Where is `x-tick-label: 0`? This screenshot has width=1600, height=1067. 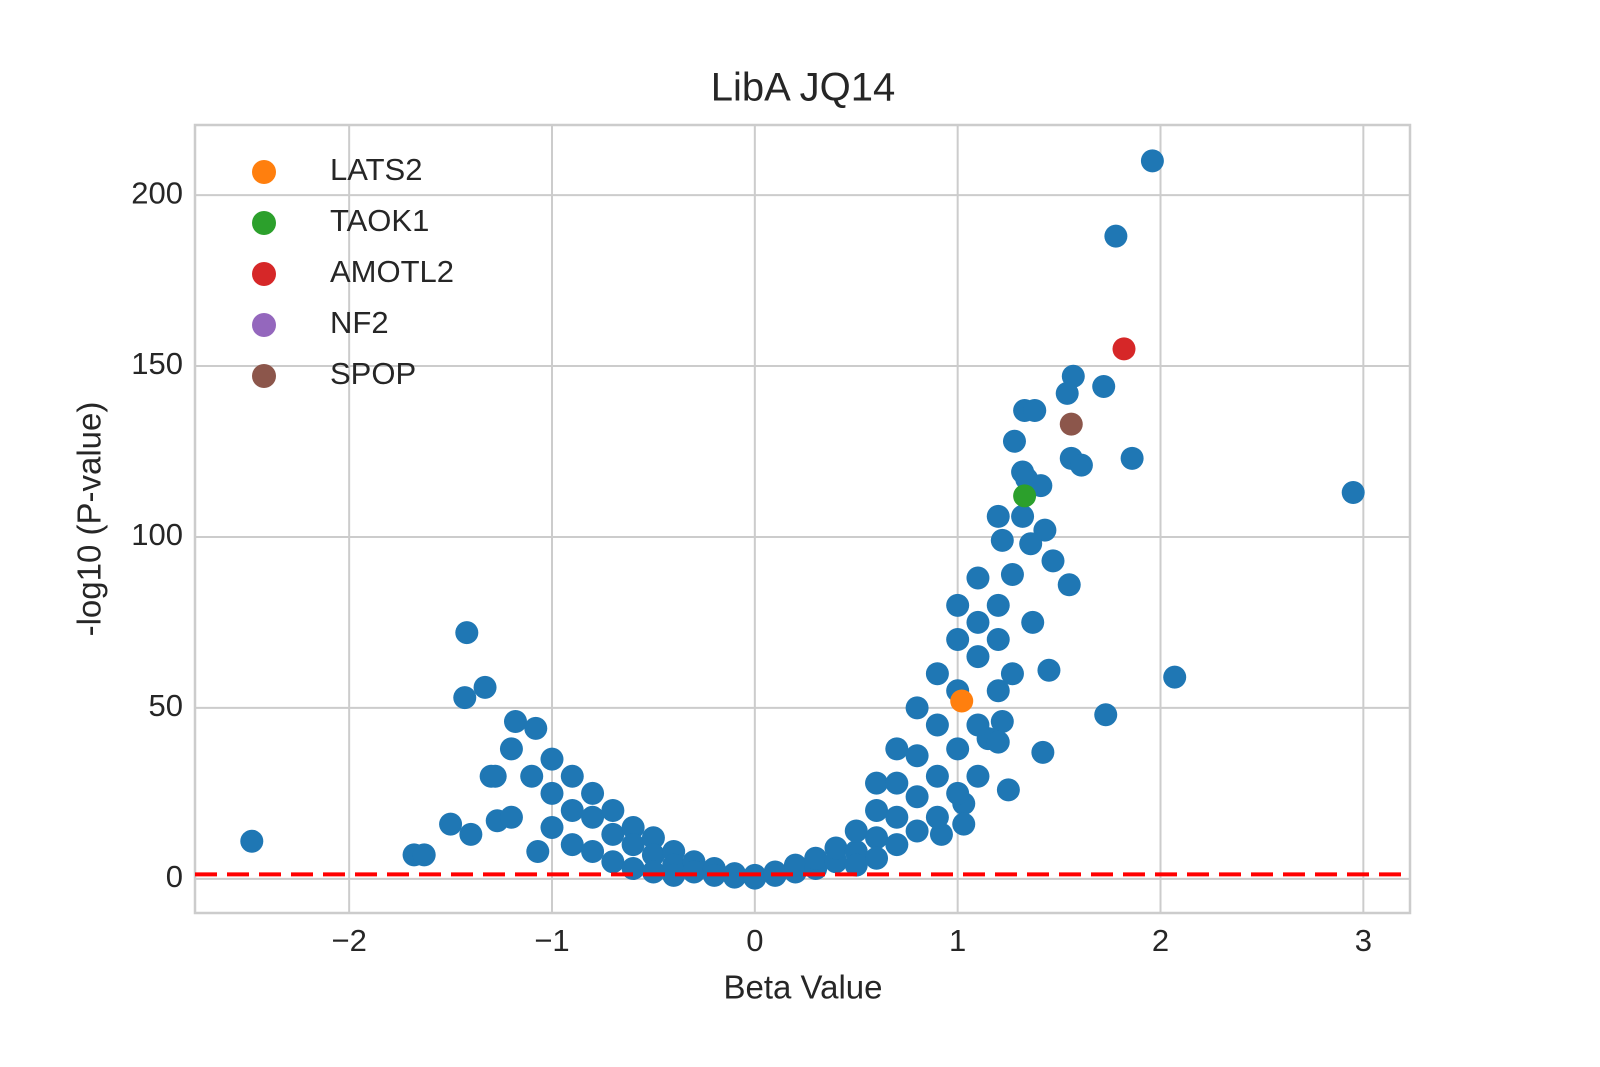
x-tick-label: 0 is located at coordinates (754, 940).